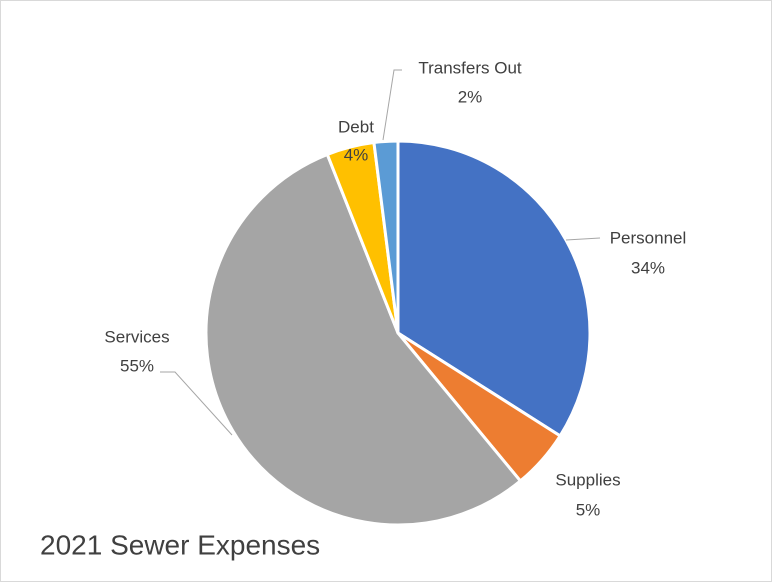 The height and width of the screenshot is (582, 772). What do you see at coordinates (648, 237) in the screenshot?
I see `slice-label: Personnel` at bounding box center [648, 237].